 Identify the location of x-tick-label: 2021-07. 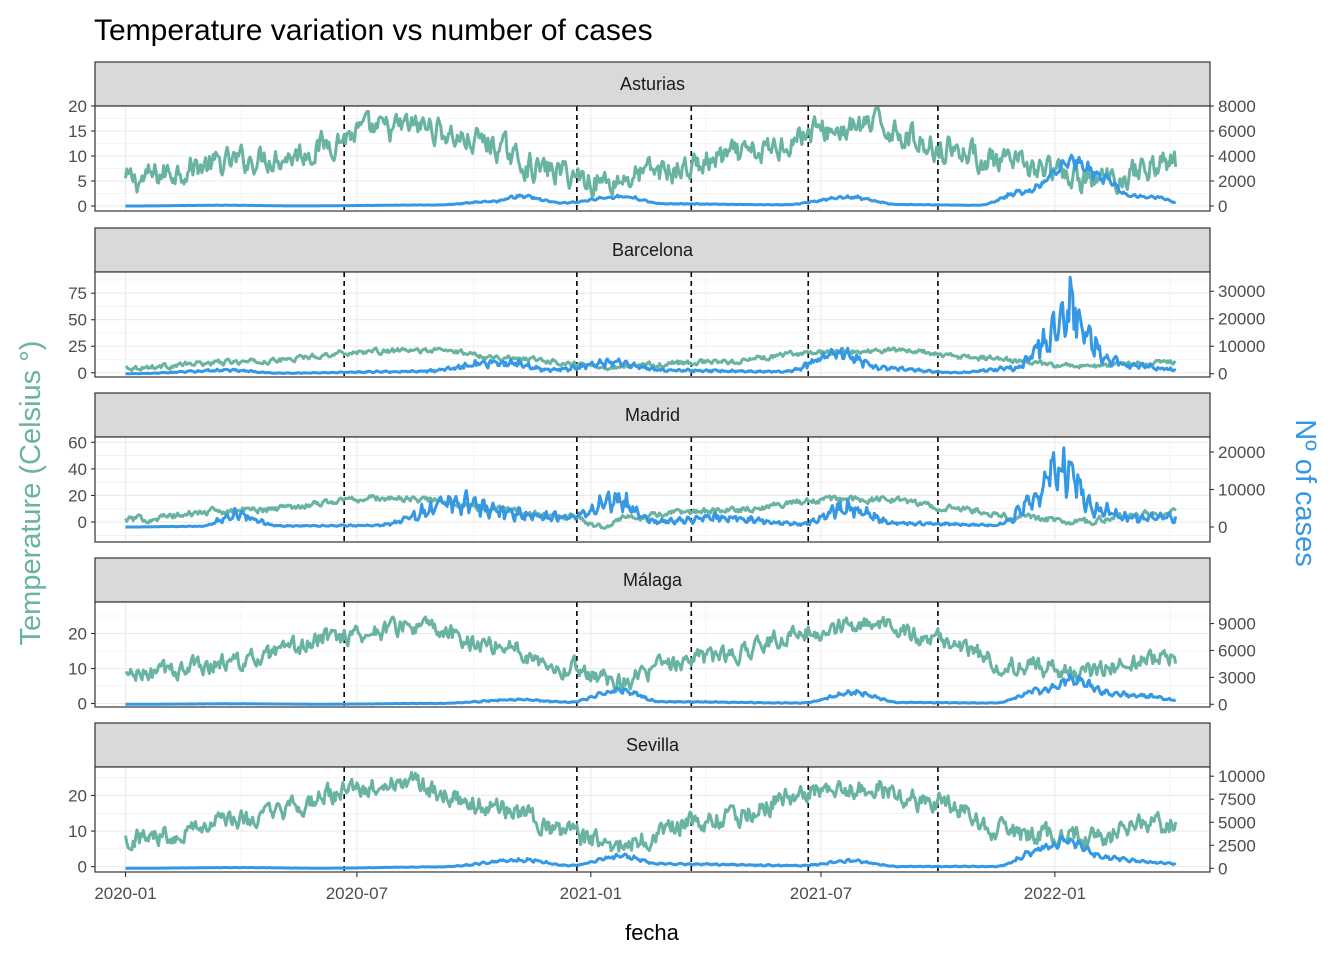
(821, 893).